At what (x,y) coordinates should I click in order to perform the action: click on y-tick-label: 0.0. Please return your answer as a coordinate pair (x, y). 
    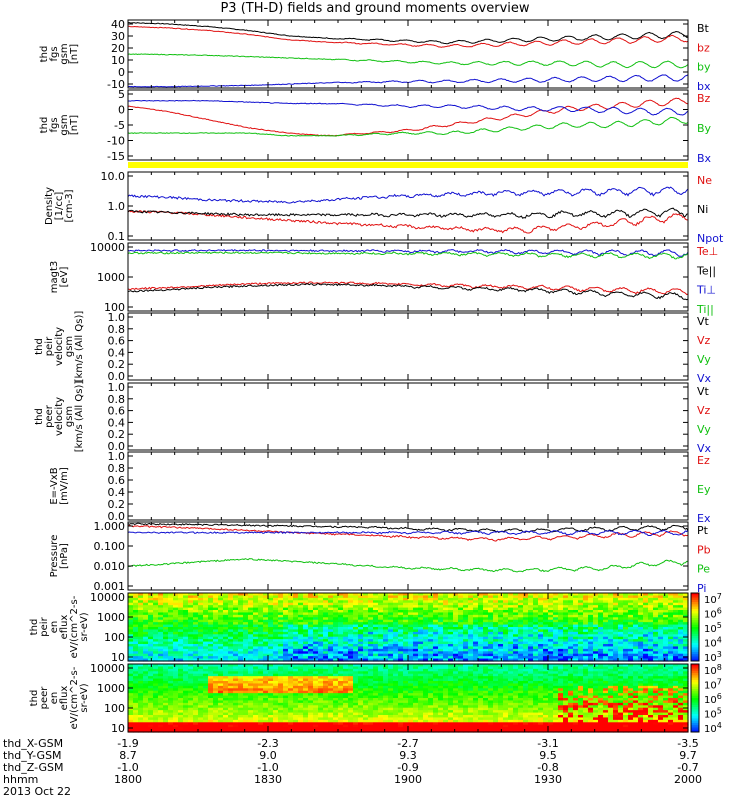
    Looking at the image, I should click on (117, 376).